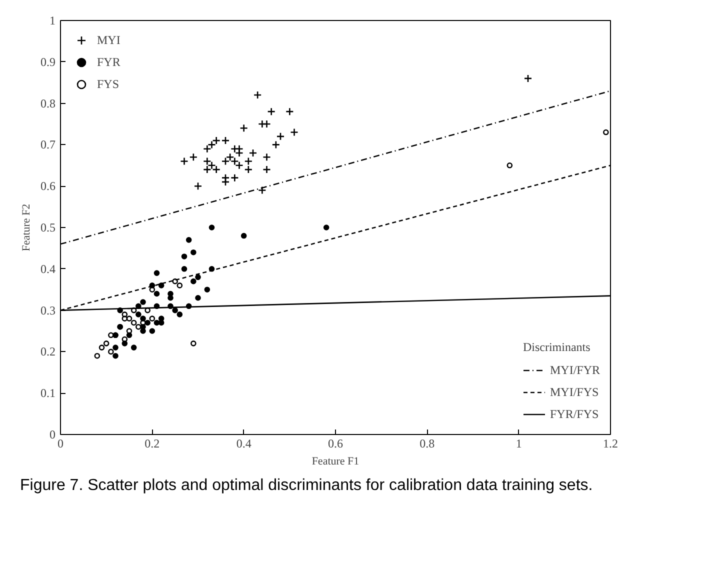 This screenshot has width=705, height=585. Describe the element at coordinates (336, 462) in the screenshot. I see `x-axis-title: Feature F1` at that location.